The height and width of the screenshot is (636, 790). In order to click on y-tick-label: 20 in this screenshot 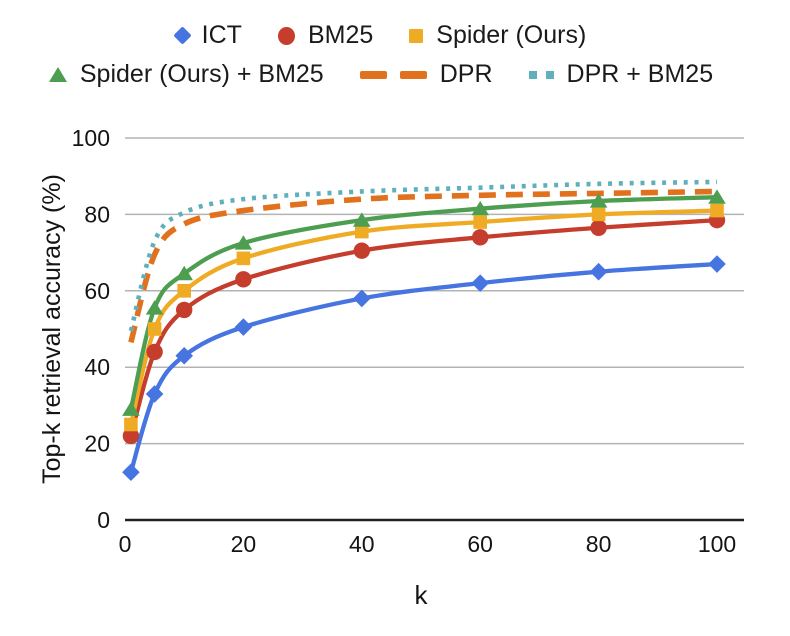, I will do `click(97, 444)`.